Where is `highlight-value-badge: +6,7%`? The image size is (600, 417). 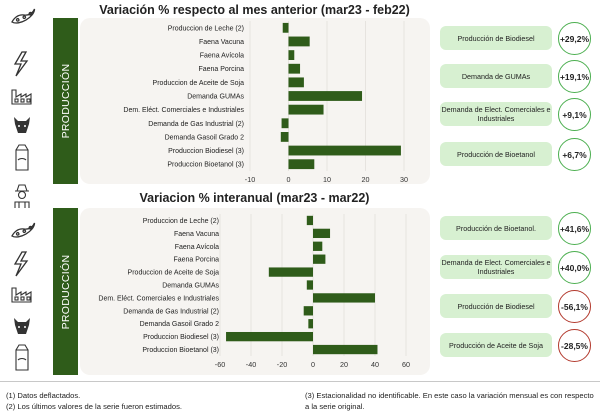
highlight-value-badge: +6,7% is located at coordinates (574, 154).